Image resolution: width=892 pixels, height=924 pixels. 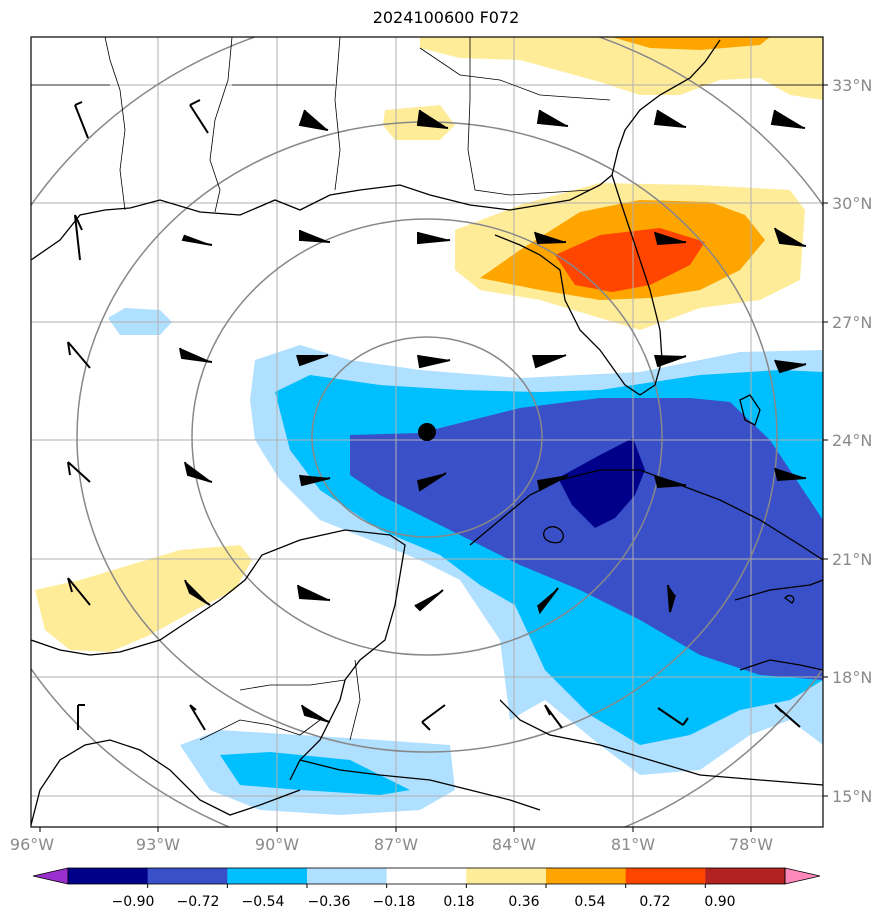 I want to click on colorbar-frame, so click(x=426, y=876).